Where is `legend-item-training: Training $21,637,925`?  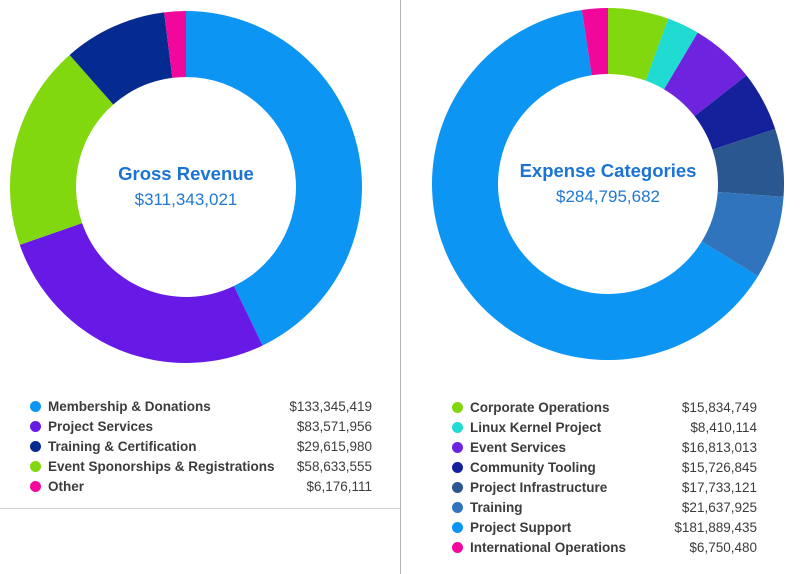 legend-item-training: Training $21,637,925 is located at coordinates (604, 507).